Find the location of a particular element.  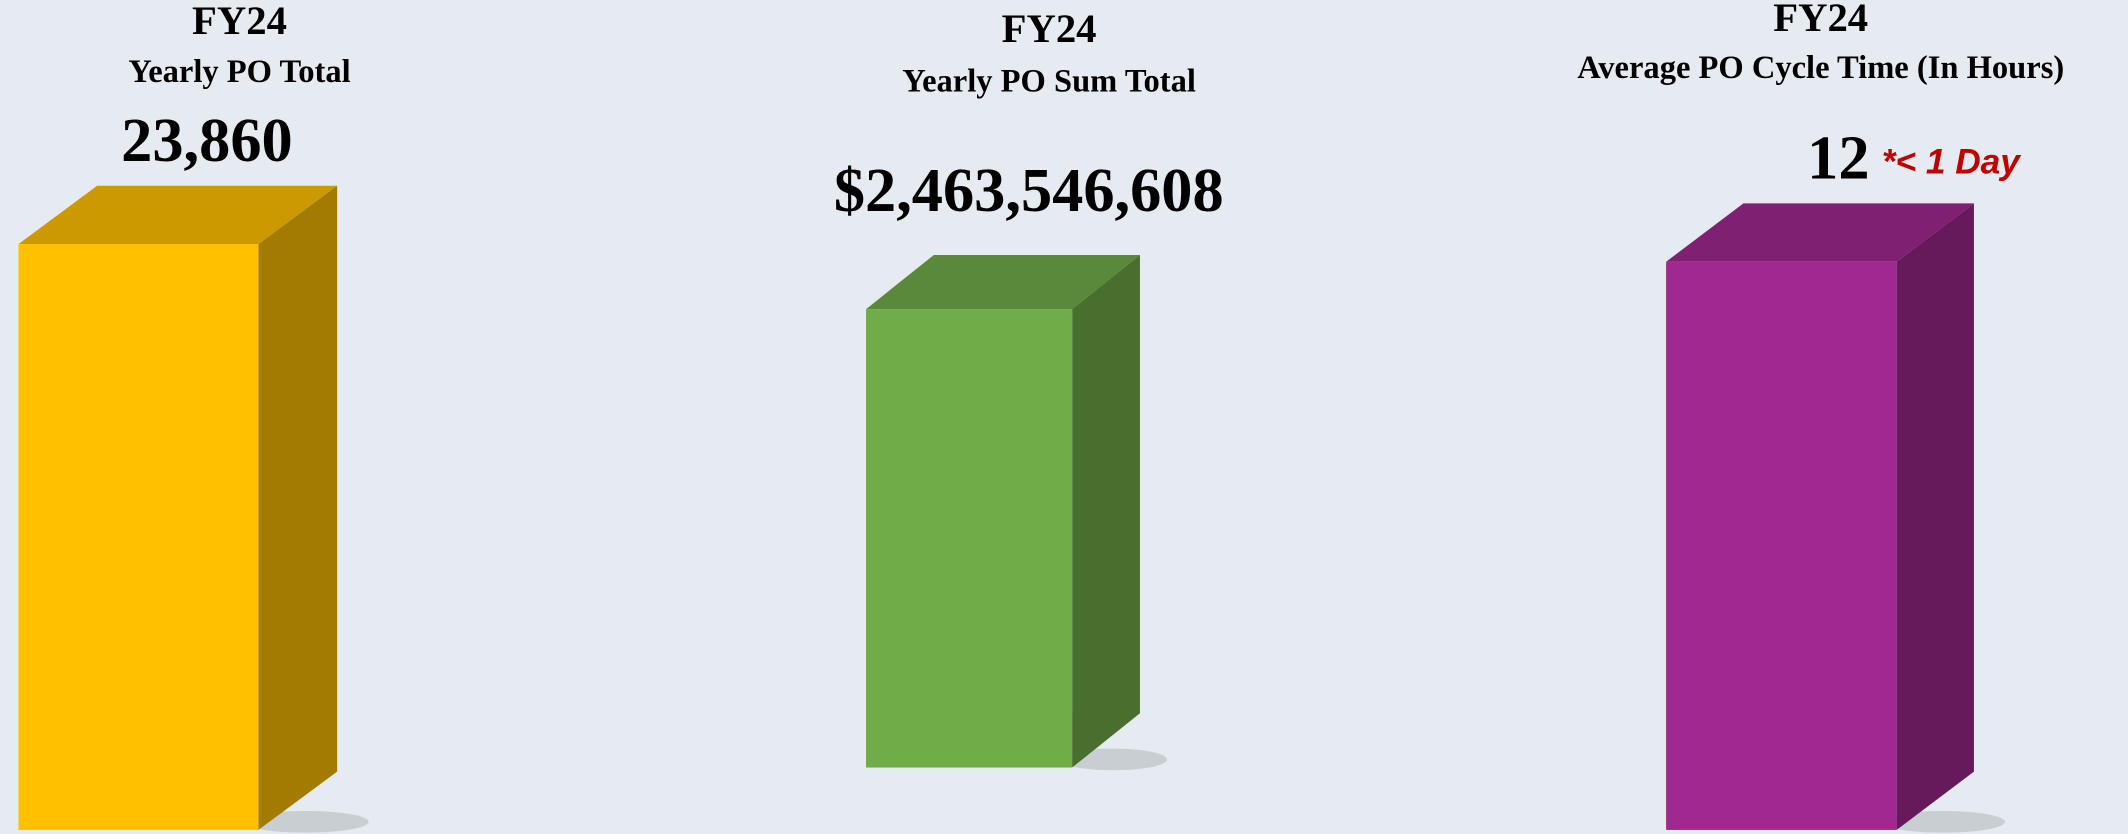

chart-subtitle: Yearly PO Sum Total is located at coordinates (1049, 82).